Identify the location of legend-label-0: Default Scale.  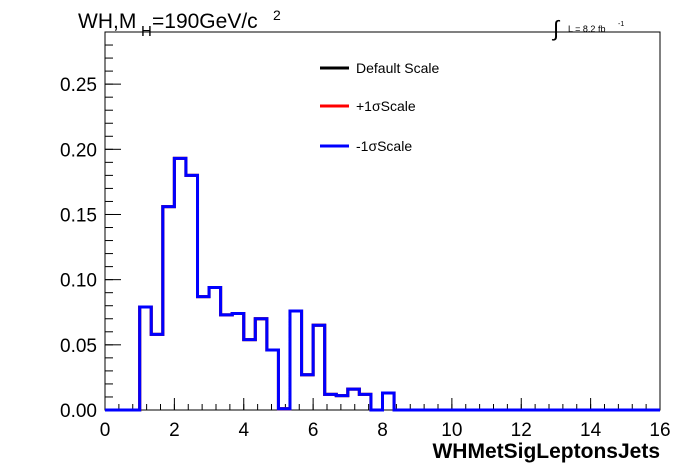
(397, 68).